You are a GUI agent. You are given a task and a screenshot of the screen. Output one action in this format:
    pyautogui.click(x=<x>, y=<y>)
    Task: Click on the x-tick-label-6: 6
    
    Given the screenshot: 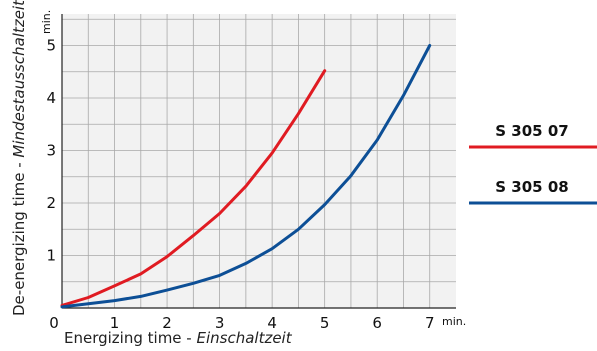 What is the action you would take?
    pyautogui.click(x=377, y=323)
    